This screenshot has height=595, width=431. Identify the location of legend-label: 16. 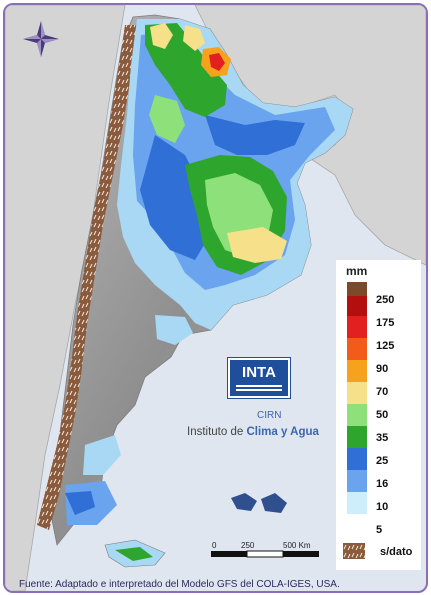
(382, 484).